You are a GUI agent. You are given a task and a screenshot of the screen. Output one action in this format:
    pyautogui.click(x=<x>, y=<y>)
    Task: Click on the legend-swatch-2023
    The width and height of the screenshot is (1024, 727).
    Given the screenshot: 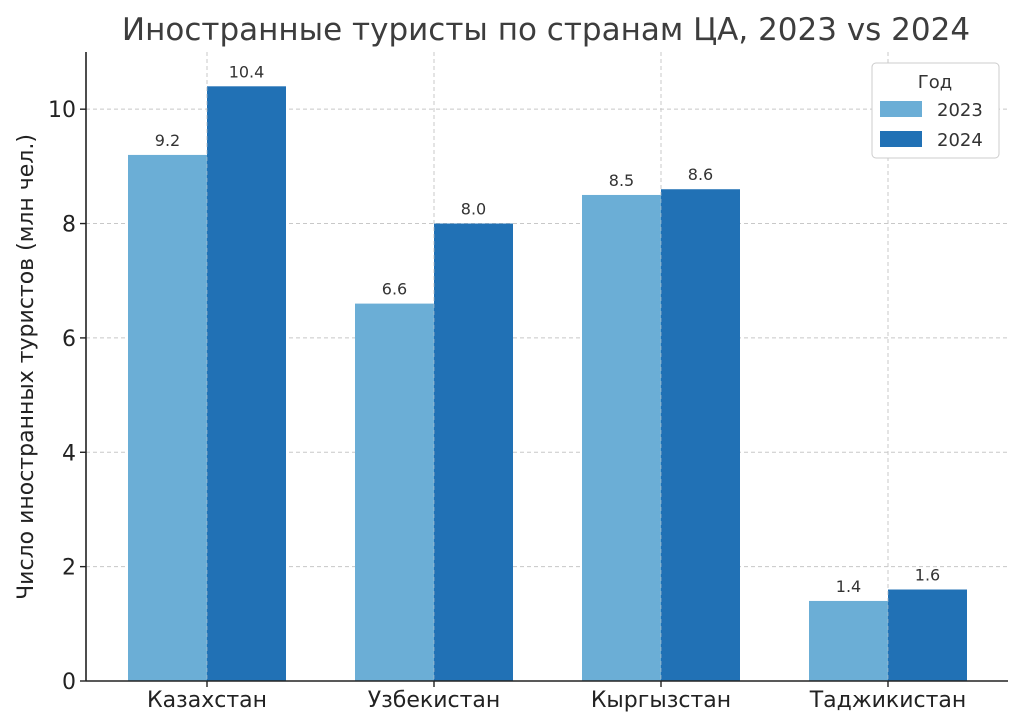 What is the action you would take?
    pyautogui.click(x=901, y=109)
    